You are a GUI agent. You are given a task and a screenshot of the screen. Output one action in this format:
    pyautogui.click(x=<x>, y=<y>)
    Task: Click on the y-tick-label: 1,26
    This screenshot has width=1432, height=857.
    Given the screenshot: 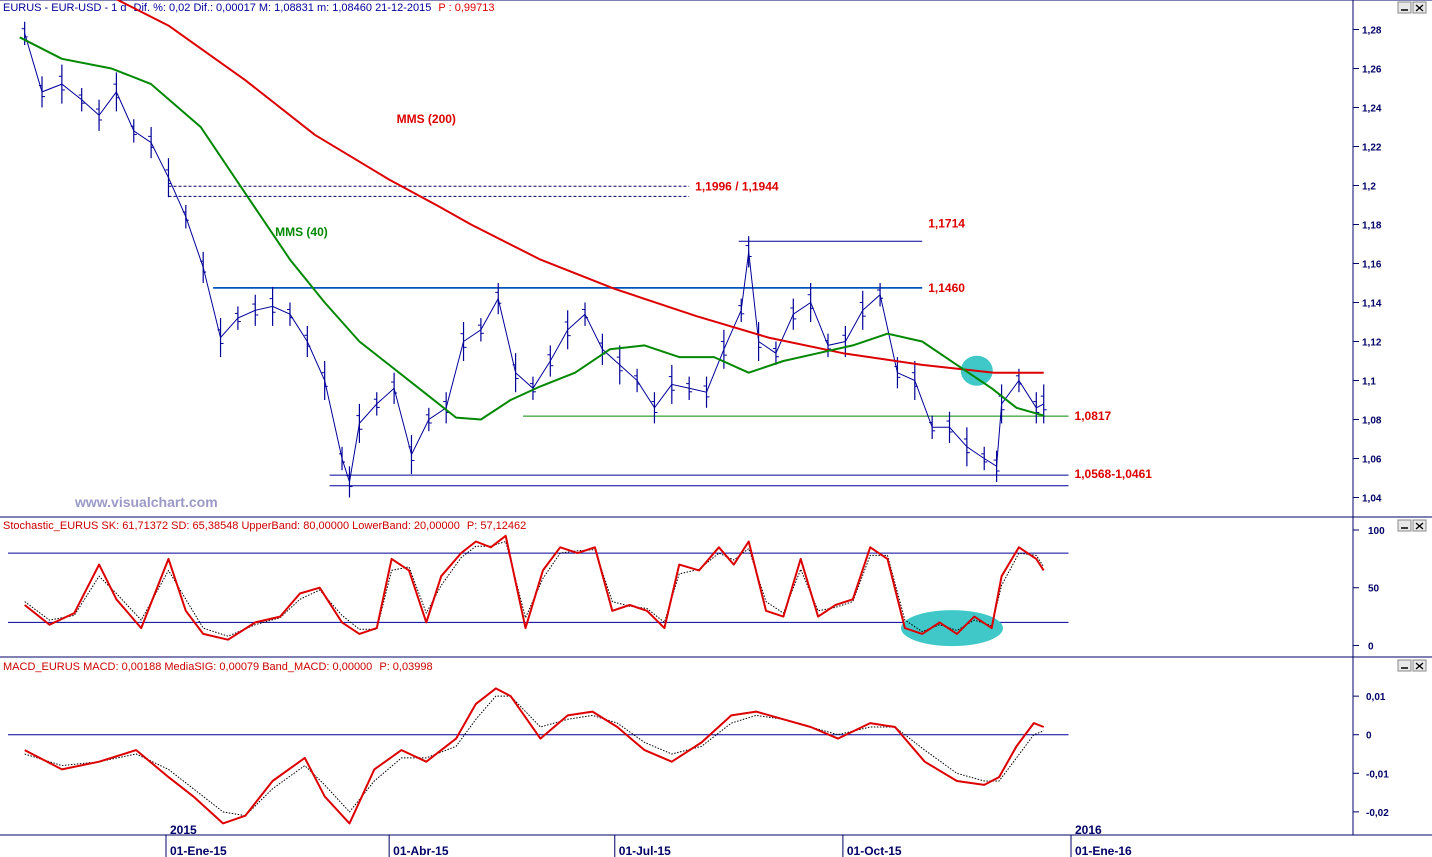 What is the action you would take?
    pyautogui.click(x=1372, y=70)
    